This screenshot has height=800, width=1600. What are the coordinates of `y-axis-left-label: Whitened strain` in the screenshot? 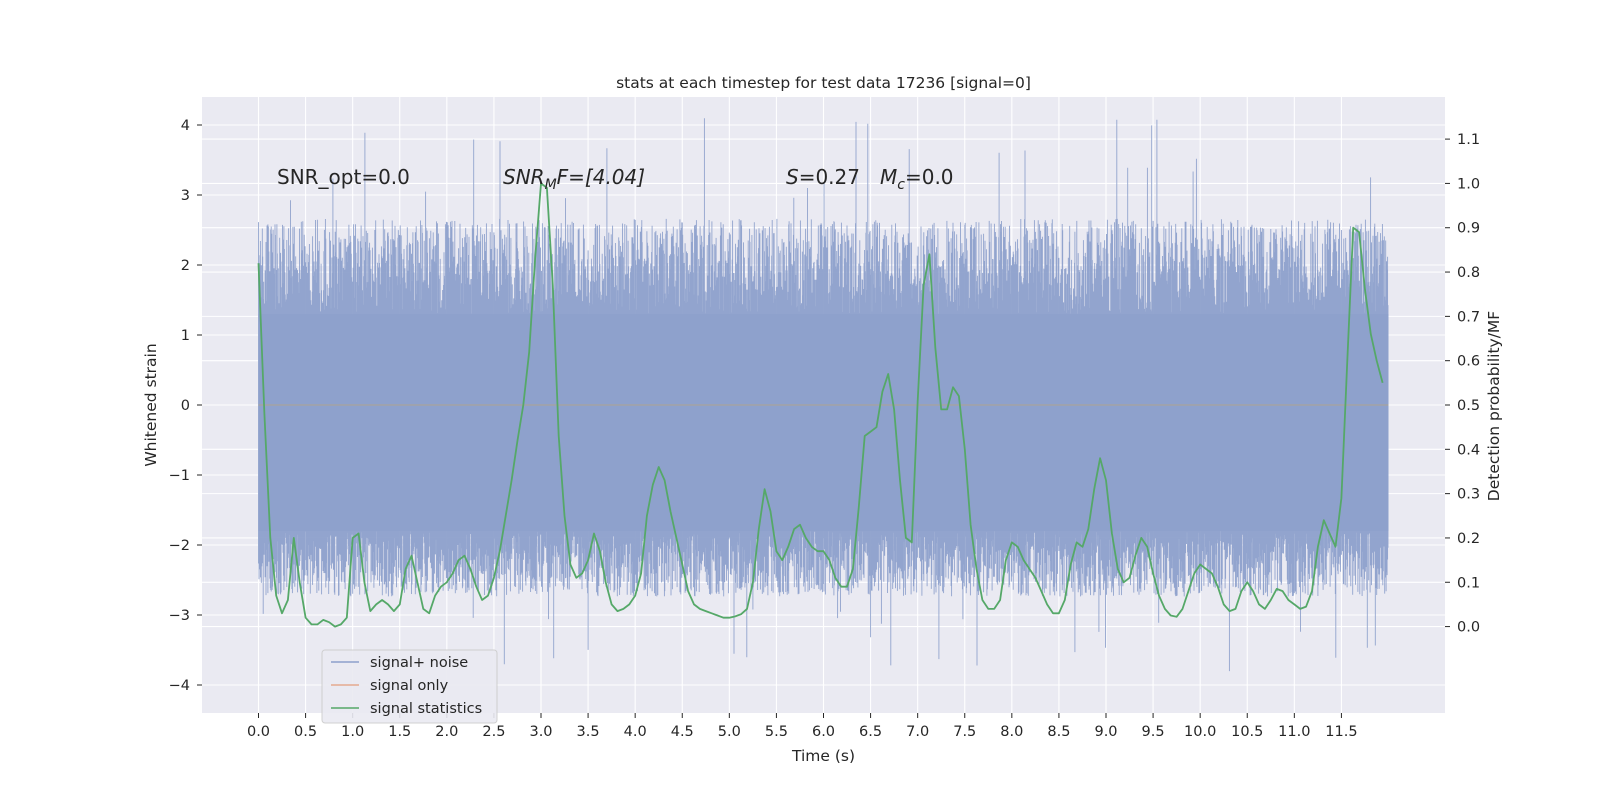 It's located at (151, 404).